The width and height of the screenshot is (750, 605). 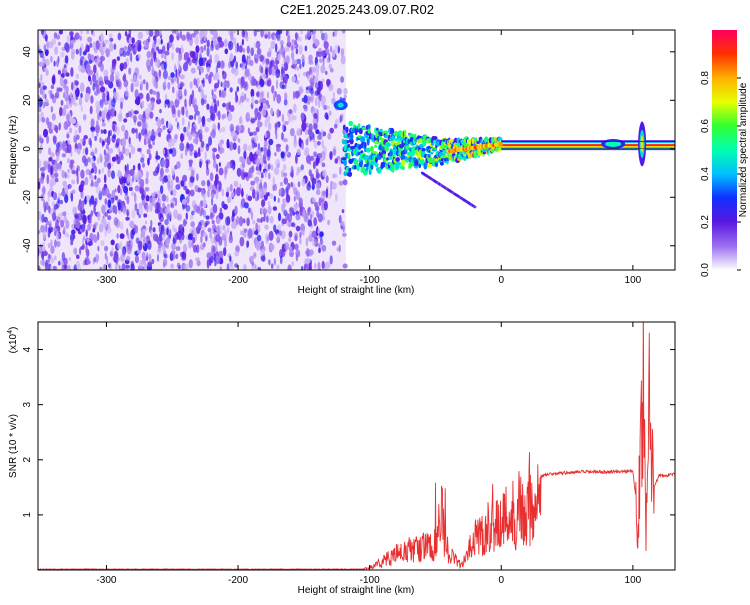 What do you see at coordinates (27, 404) in the screenshot?
I see `y-tick-label: 3` at bounding box center [27, 404].